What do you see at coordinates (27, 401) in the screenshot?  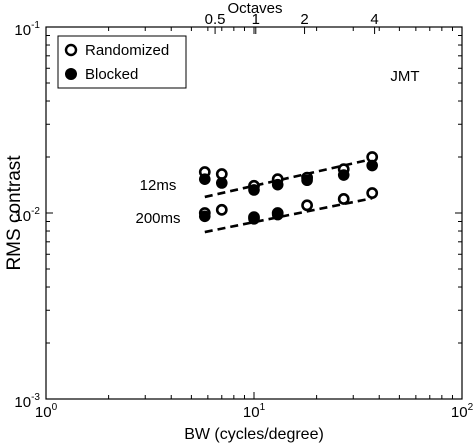 I see `y-tick-label: 10⁻³` at bounding box center [27, 401].